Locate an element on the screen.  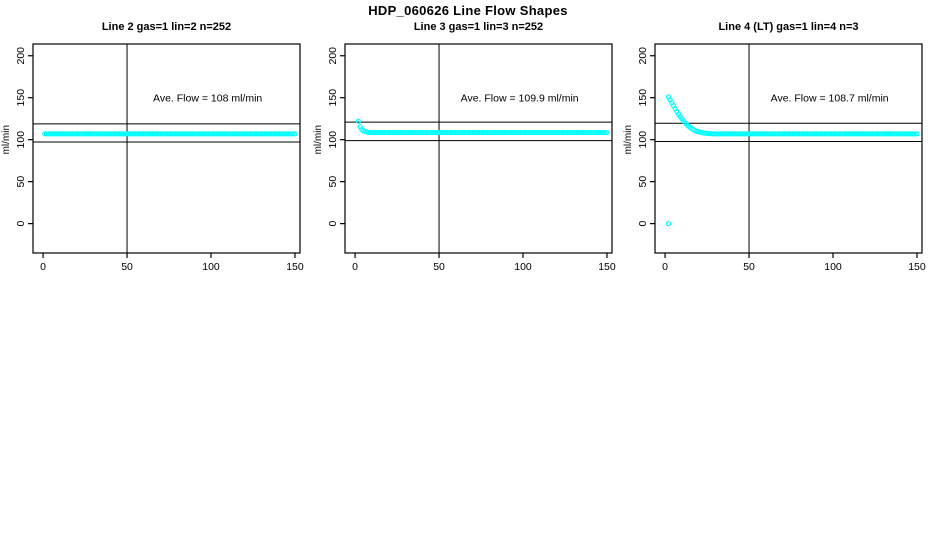
x-tick-label: 50 is located at coordinates (439, 267).